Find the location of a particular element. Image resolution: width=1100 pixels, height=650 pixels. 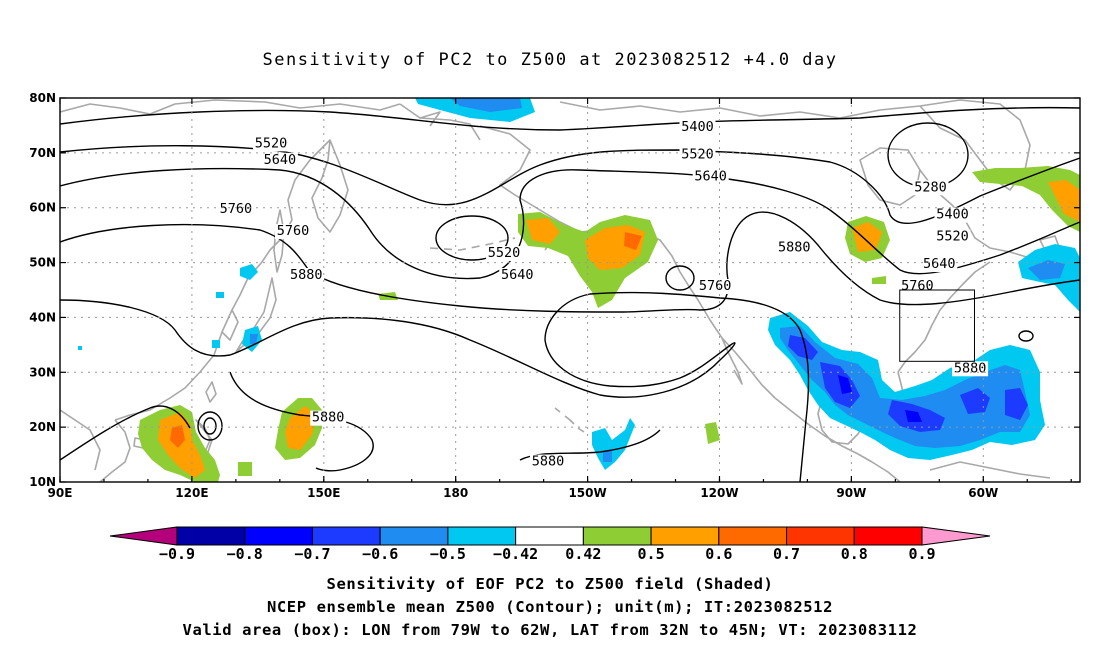

latitude-label: 30N is located at coordinates (42, 372).